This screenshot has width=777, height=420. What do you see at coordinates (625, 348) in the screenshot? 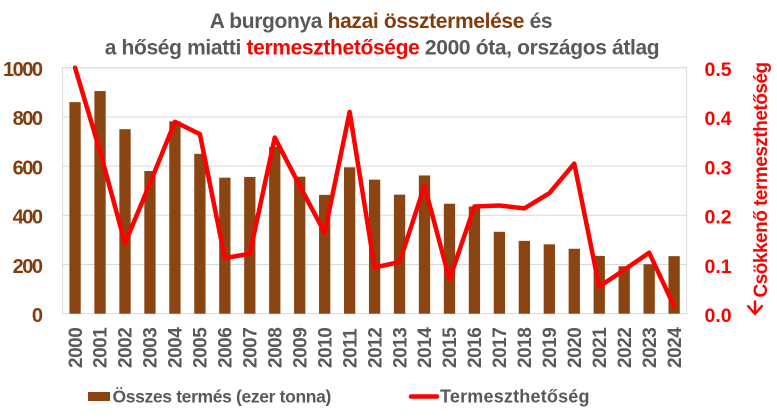
I see `svg-text: 2022` at bounding box center [625, 348].